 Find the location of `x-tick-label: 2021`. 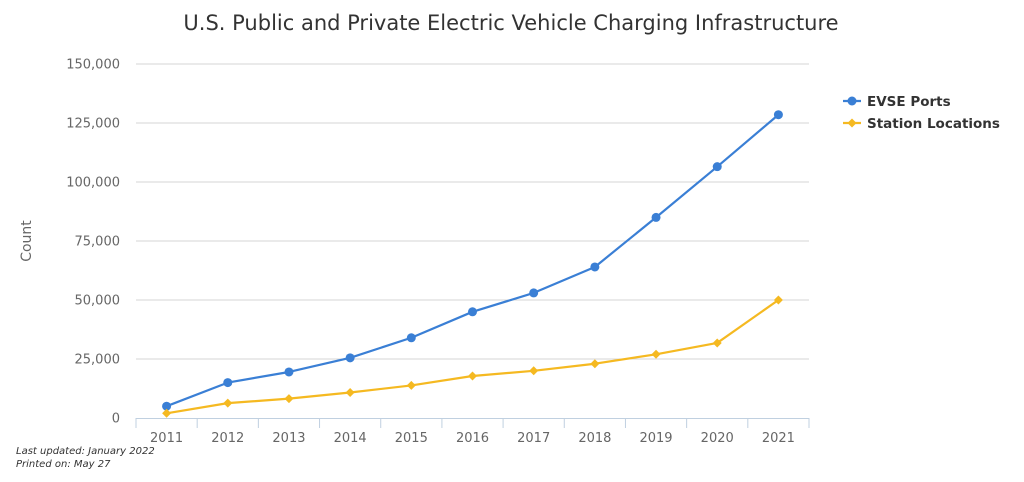

x-tick-label: 2021 is located at coordinates (778, 438).